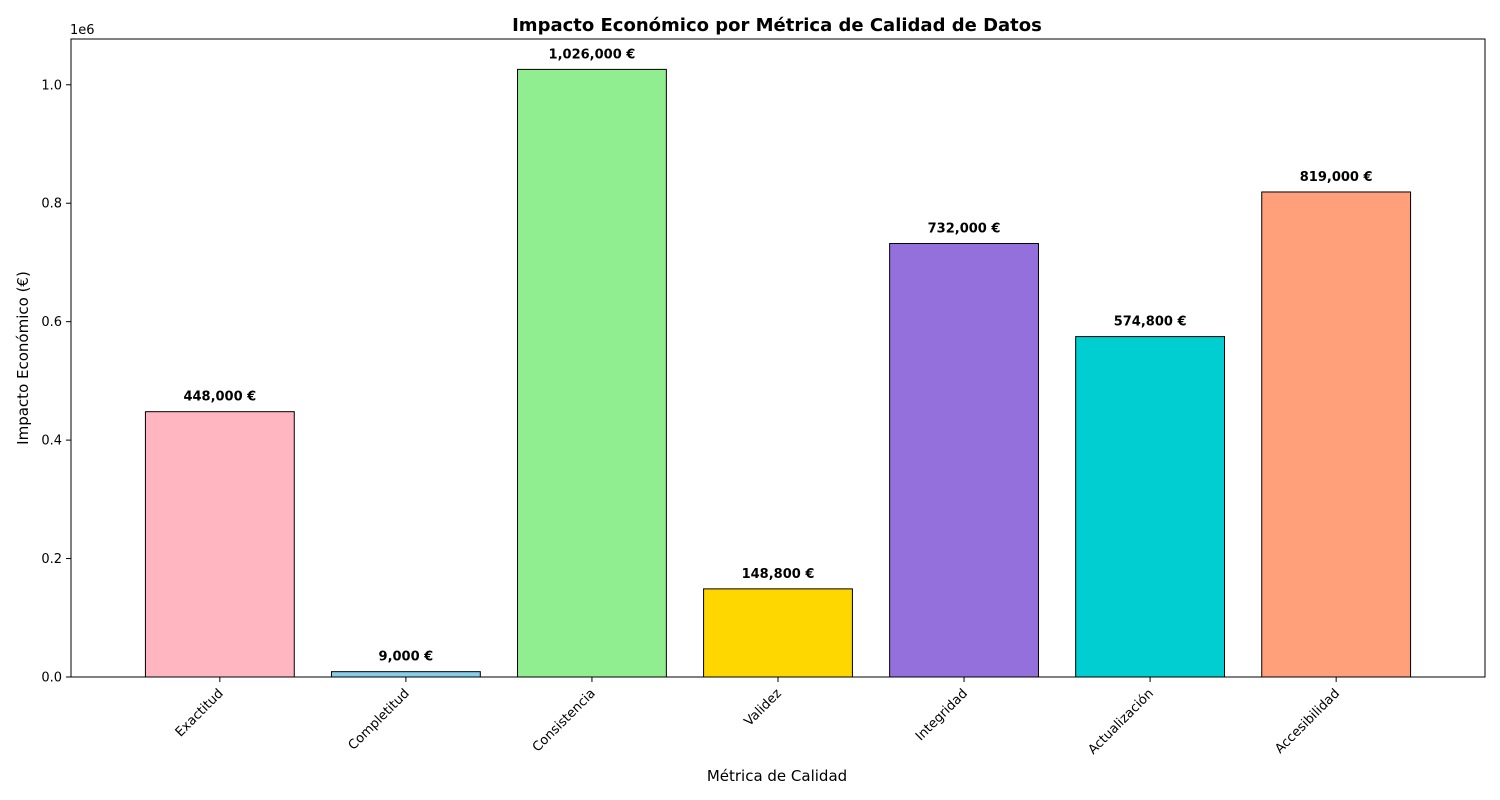 The image size is (1500, 800). I want to click on y-tick-label: 0.0, so click(51, 678).